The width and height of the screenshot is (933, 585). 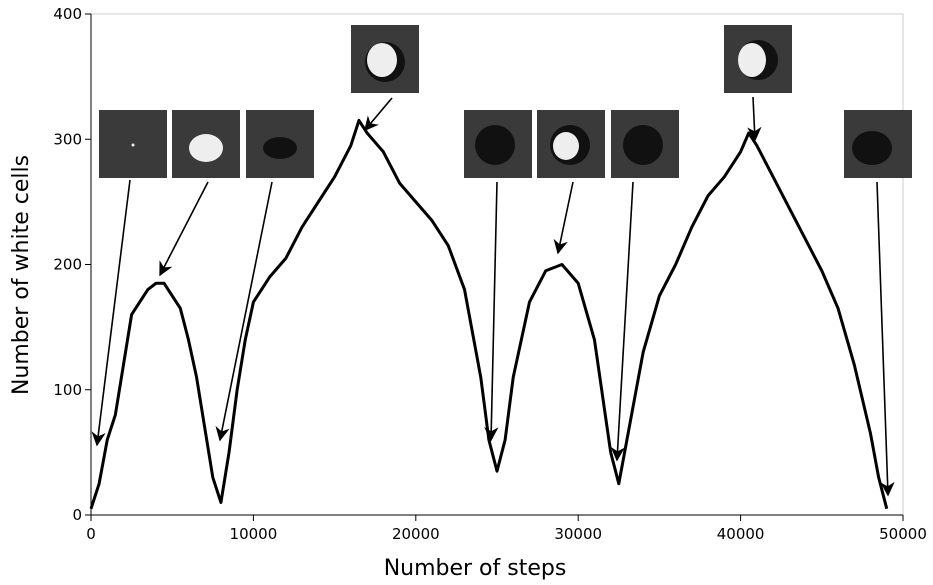 I want to click on x-tick-label: 0, so click(x=91, y=534).